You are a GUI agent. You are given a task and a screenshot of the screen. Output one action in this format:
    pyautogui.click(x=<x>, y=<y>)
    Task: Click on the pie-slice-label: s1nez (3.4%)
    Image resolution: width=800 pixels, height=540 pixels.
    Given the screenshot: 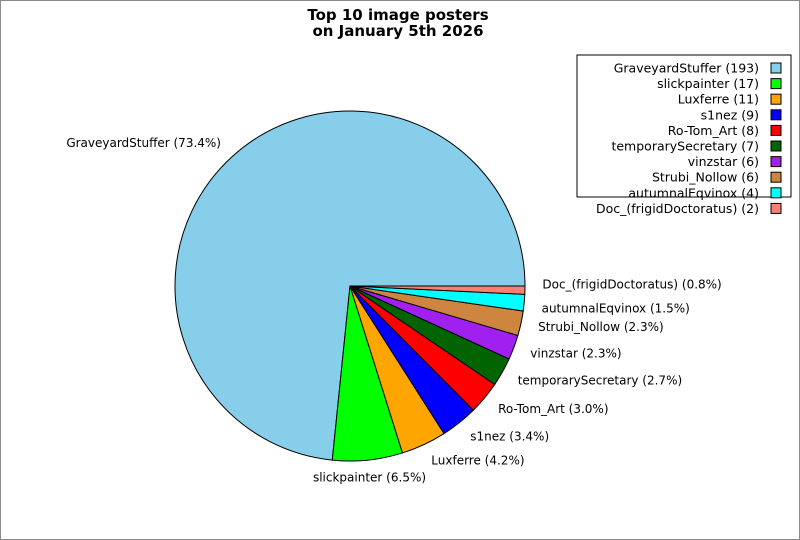 What is the action you would take?
    pyautogui.click(x=509, y=436)
    